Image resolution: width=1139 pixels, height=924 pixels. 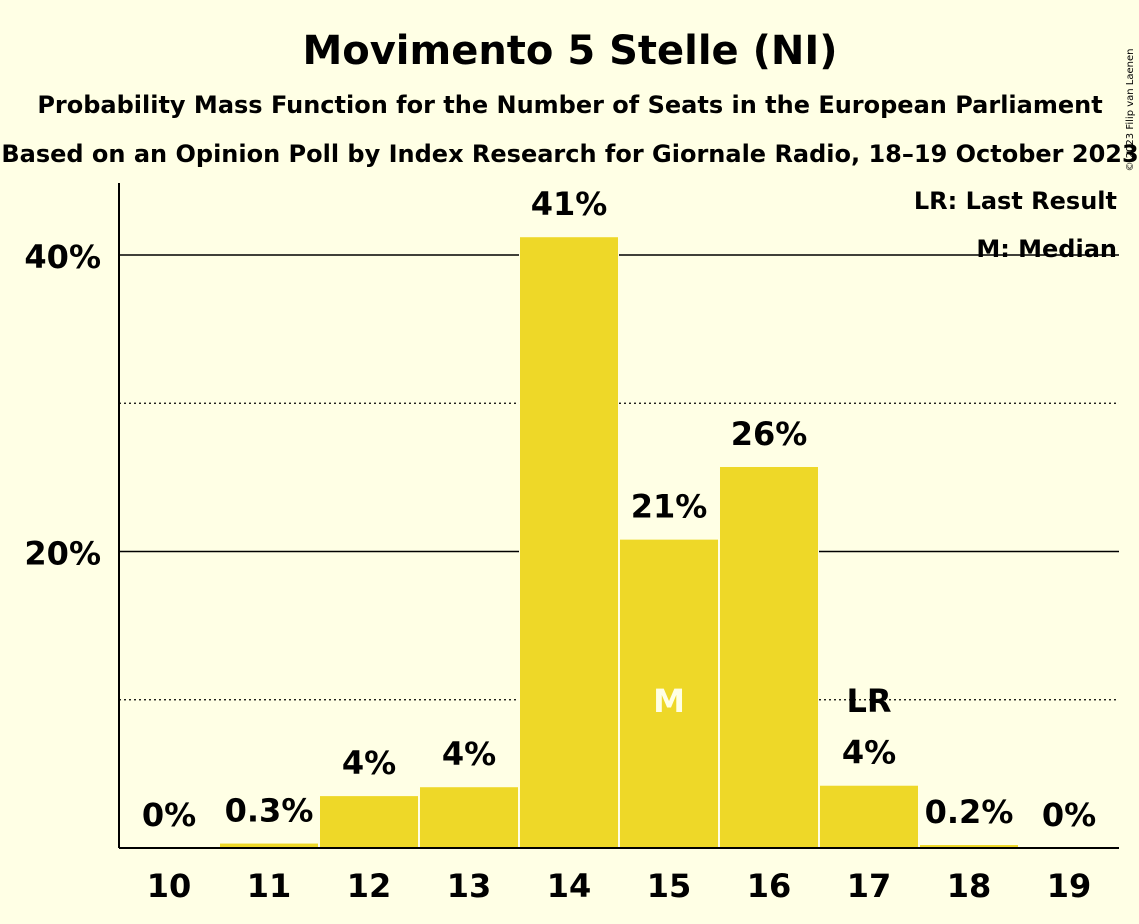 I want to click on value-label-13: 4%, so click(x=469, y=754).